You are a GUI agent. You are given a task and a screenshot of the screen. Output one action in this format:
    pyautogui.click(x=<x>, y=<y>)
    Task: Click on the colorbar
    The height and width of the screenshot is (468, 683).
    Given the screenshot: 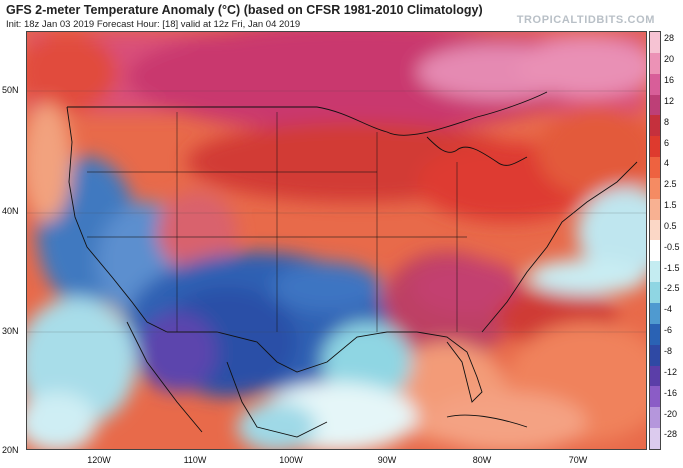 What is the action you would take?
    pyautogui.click(x=655, y=240)
    